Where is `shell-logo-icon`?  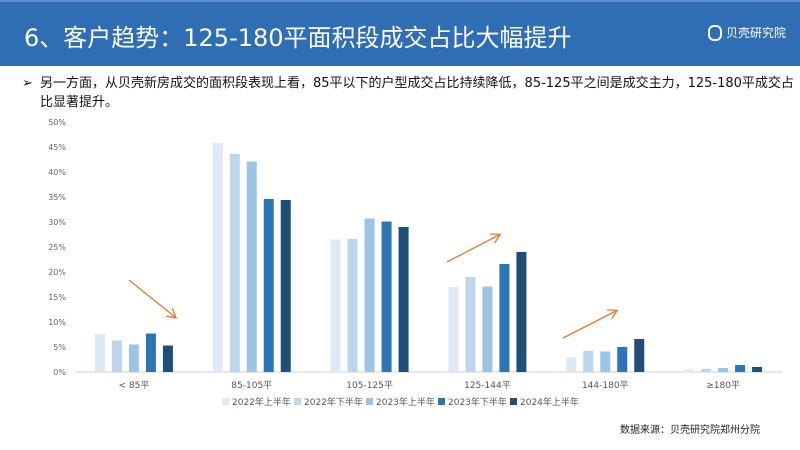
shell-logo-icon is located at coordinates (714, 32).